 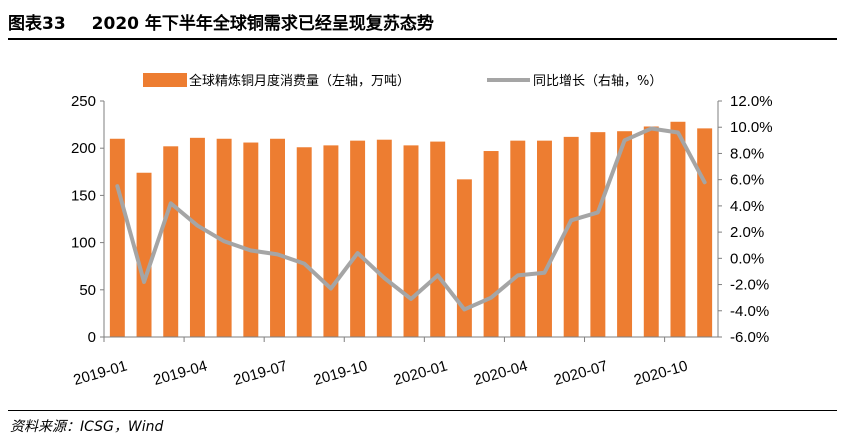 I want to click on right-tick-label: 8.0%, so click(x=747, y=153).